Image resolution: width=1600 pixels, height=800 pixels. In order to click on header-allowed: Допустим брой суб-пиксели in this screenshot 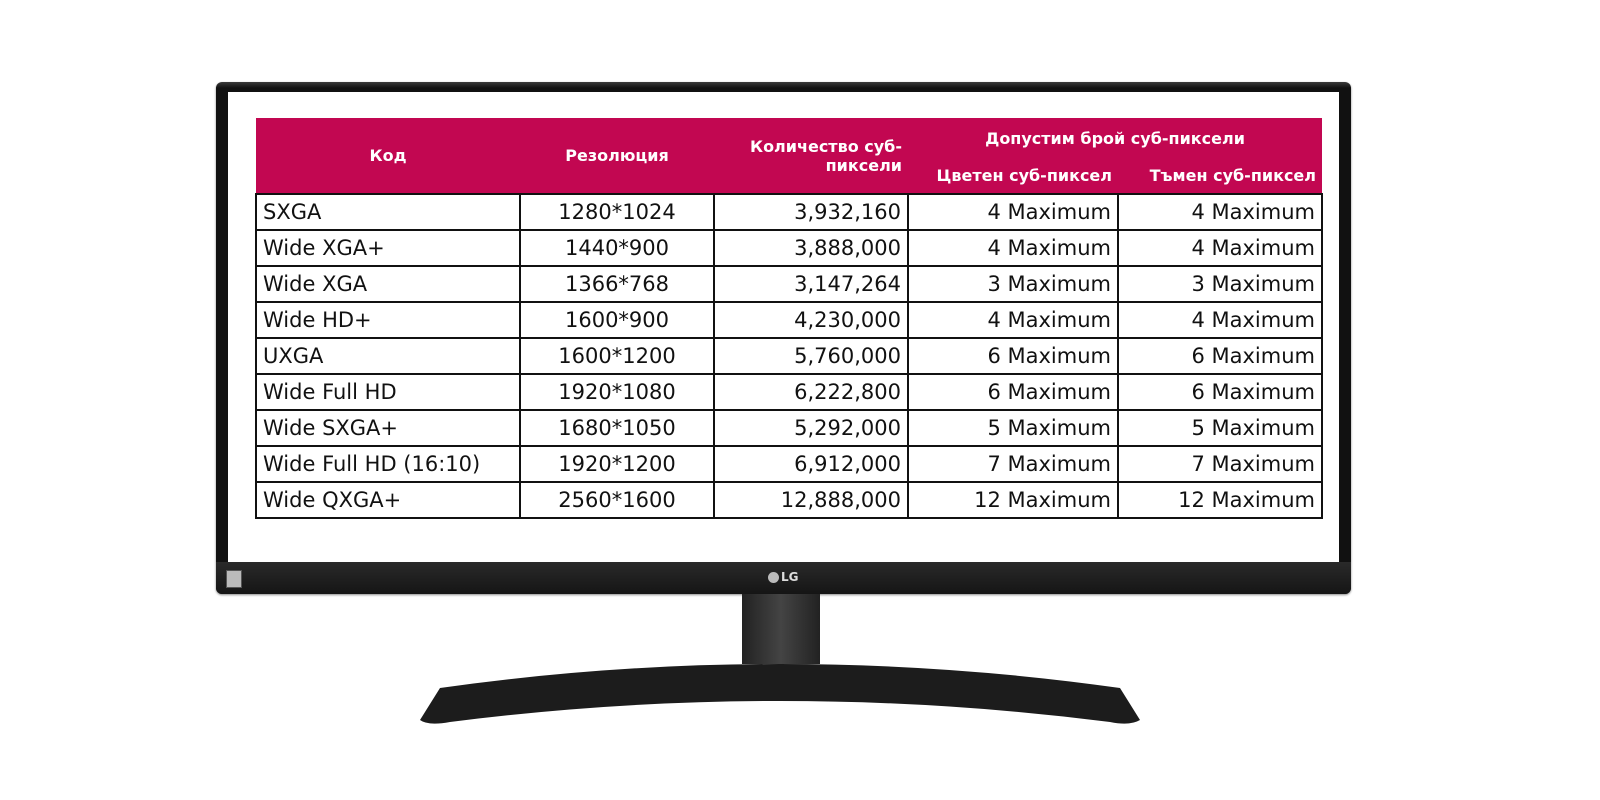, I will do `click(1115, 138)`.